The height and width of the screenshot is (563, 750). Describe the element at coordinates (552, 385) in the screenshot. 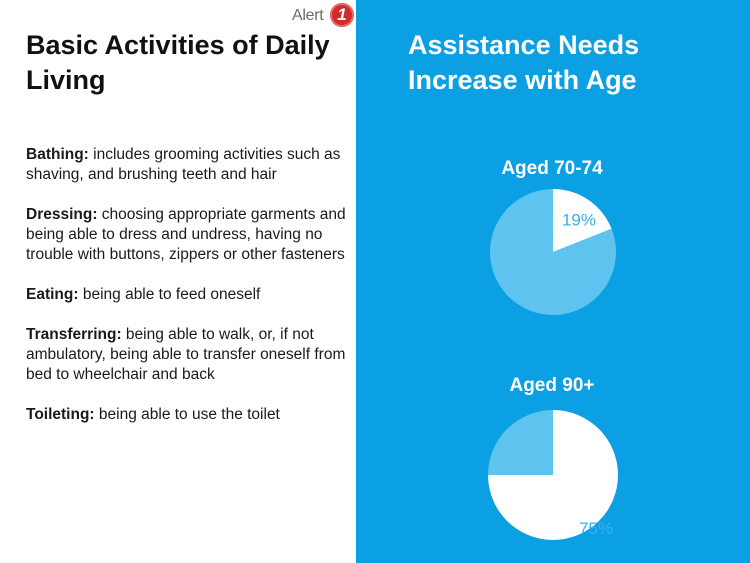

I see `pie-title-aged-90-plus: Aged 90+` at that location.